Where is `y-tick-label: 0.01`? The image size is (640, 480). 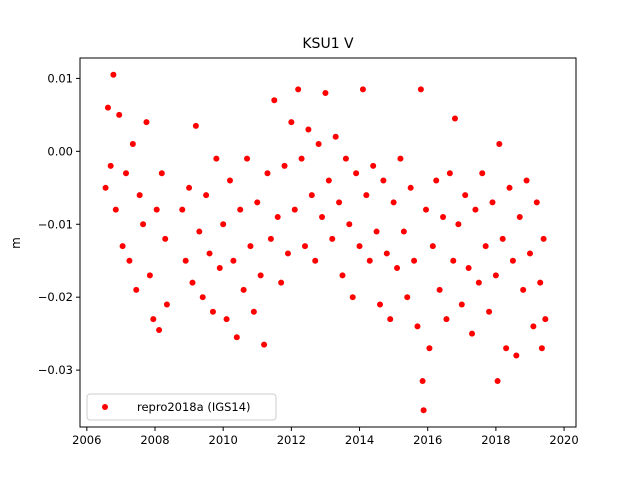 y-tick-label: 0.01 is located at coordinates (60, 78).